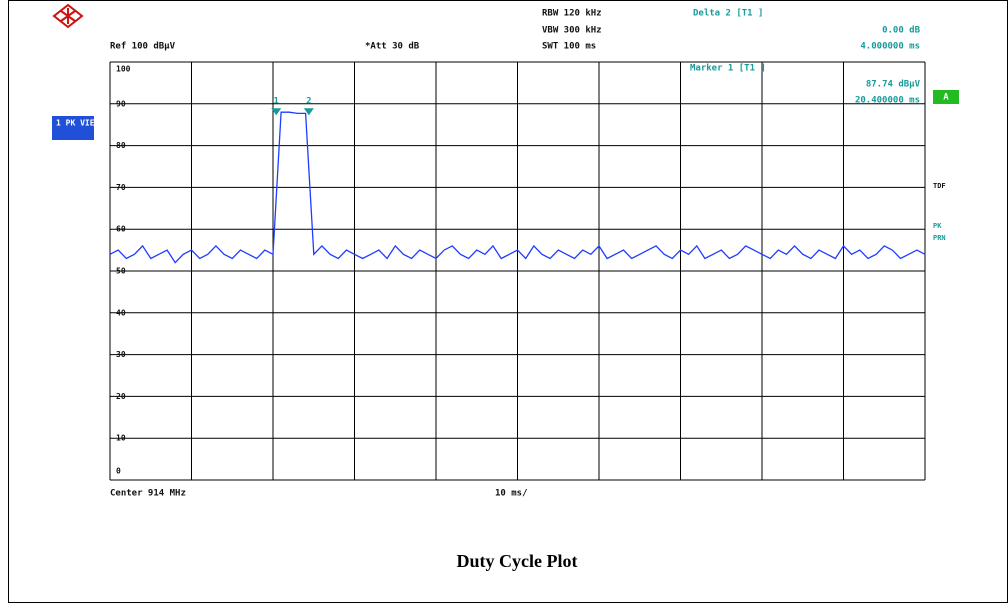 The width and height of the screenshot is (1008, 603). Describe the element at coordinates (121, 396) in the screenshot. I see `y-tick-label: 20` at that location.